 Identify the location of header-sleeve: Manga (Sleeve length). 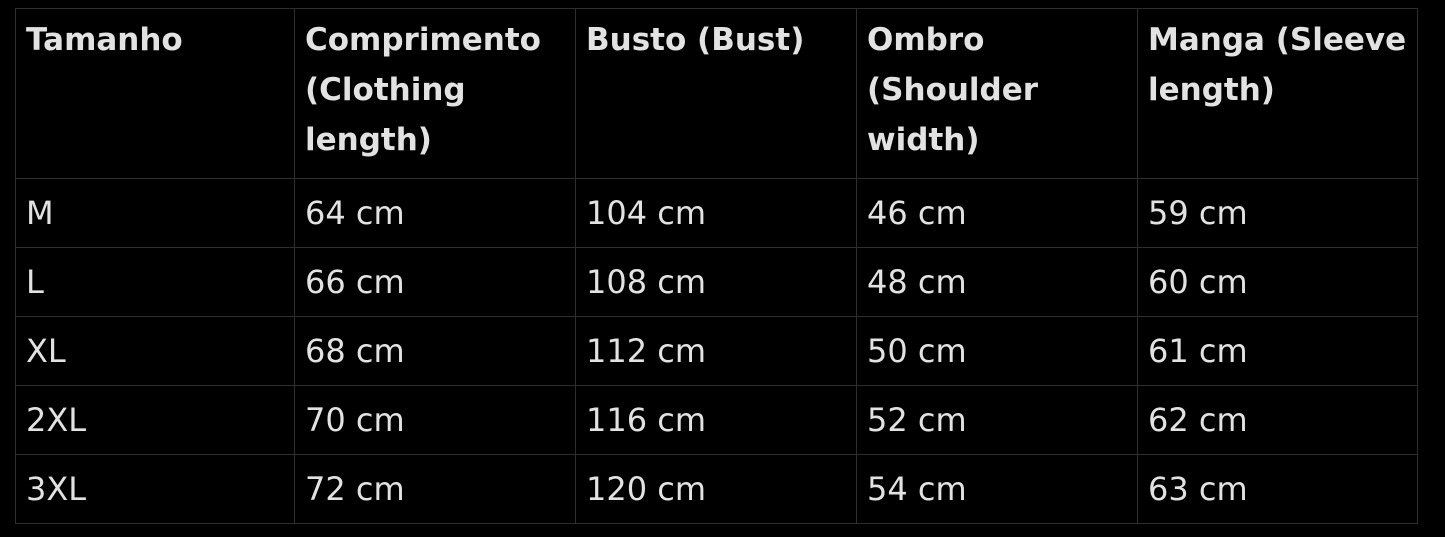
(1277, 93).